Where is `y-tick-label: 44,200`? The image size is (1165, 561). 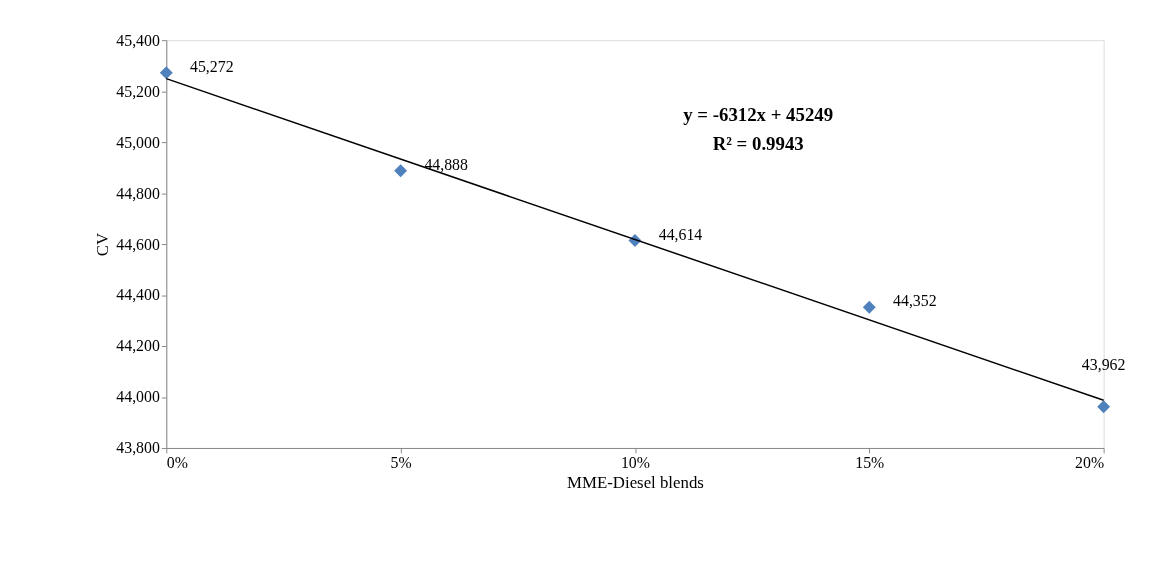
y-tick-label: 44,200 is located at coordinates (138, 346).